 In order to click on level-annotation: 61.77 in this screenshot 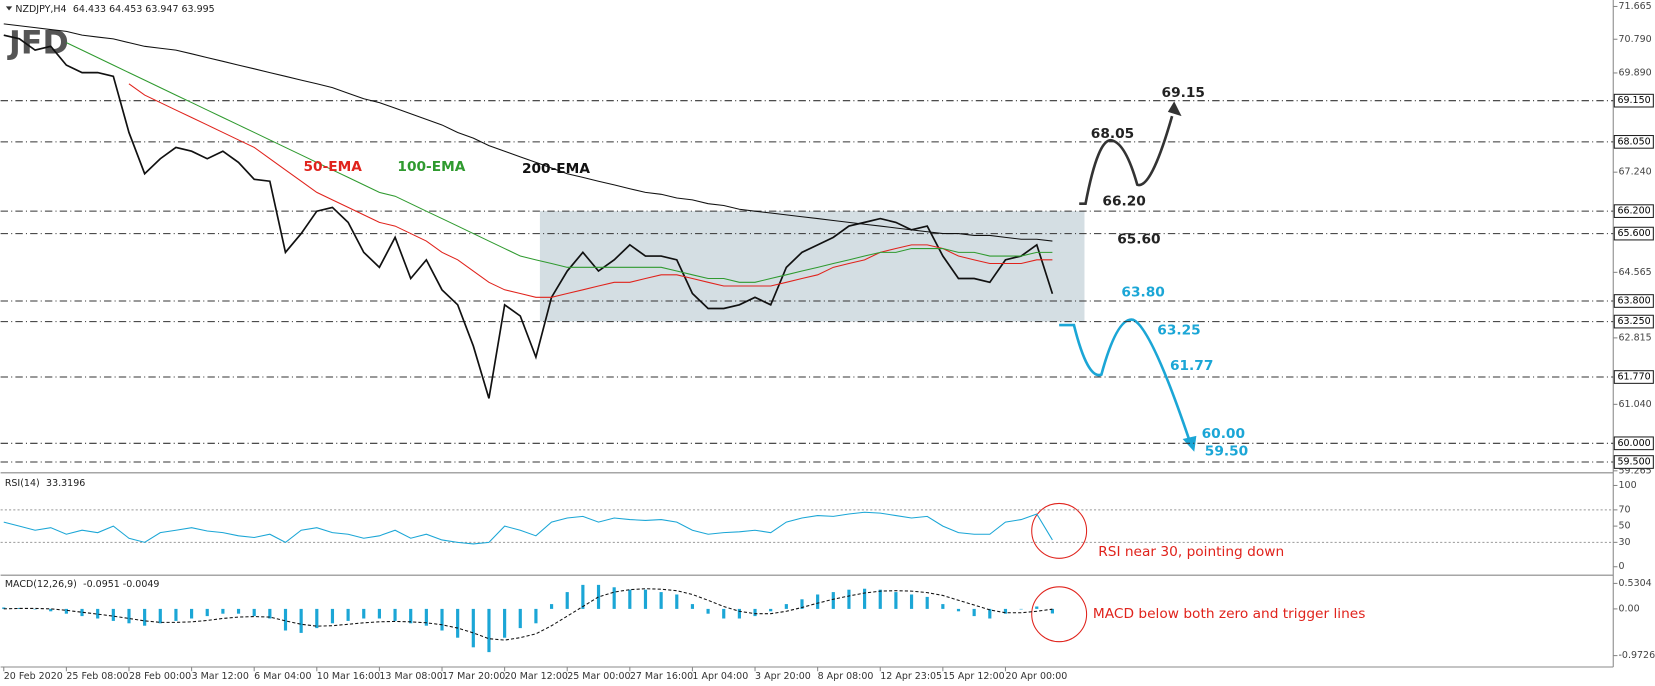, I will do `click(1191, 366)`.